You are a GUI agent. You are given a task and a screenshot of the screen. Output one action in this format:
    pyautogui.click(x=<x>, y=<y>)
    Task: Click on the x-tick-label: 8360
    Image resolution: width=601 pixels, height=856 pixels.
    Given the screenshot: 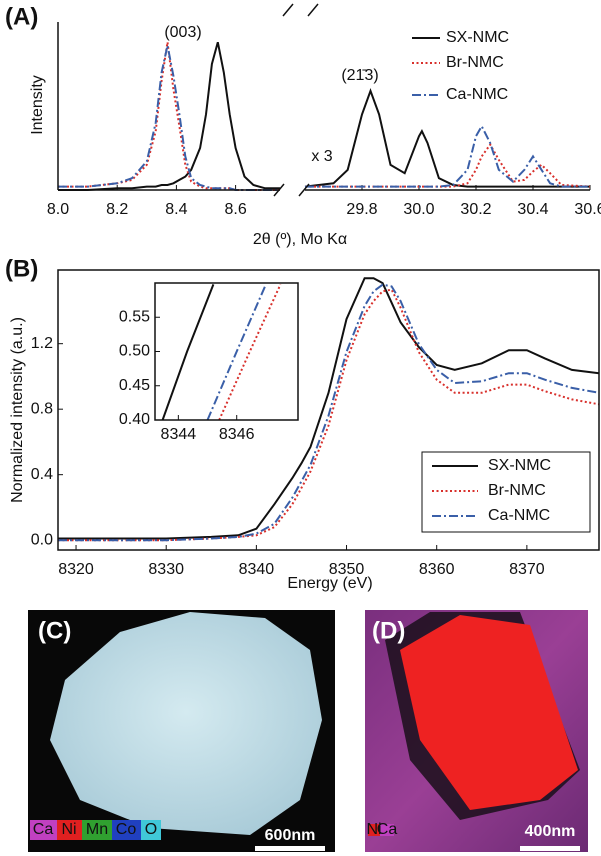 What is the action you would take?
    pyautogui.click(x=437, y=569)
    